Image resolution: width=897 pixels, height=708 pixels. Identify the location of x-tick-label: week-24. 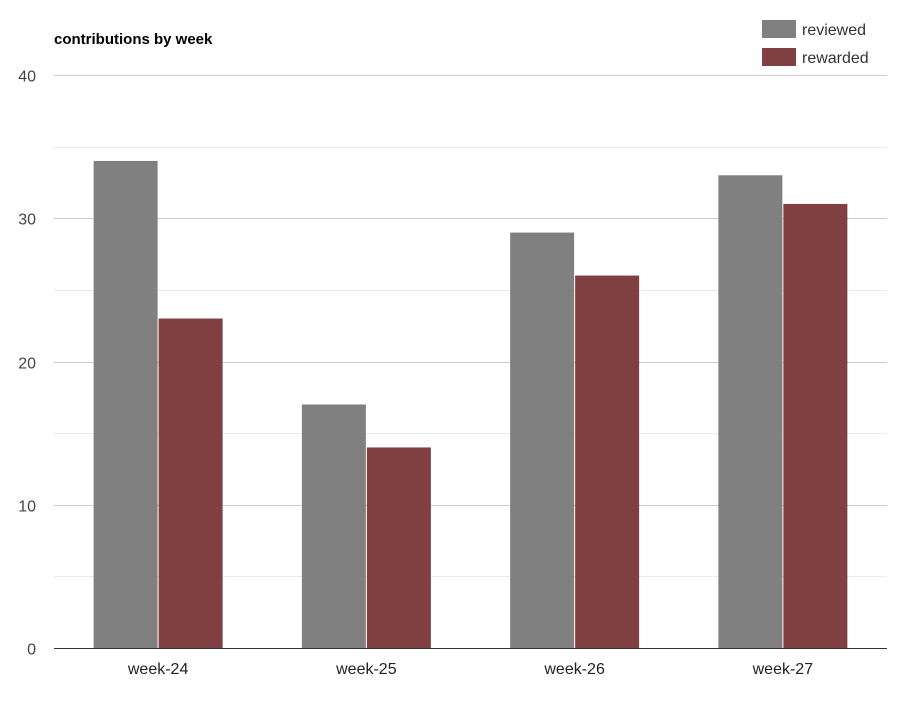
(158, 669).